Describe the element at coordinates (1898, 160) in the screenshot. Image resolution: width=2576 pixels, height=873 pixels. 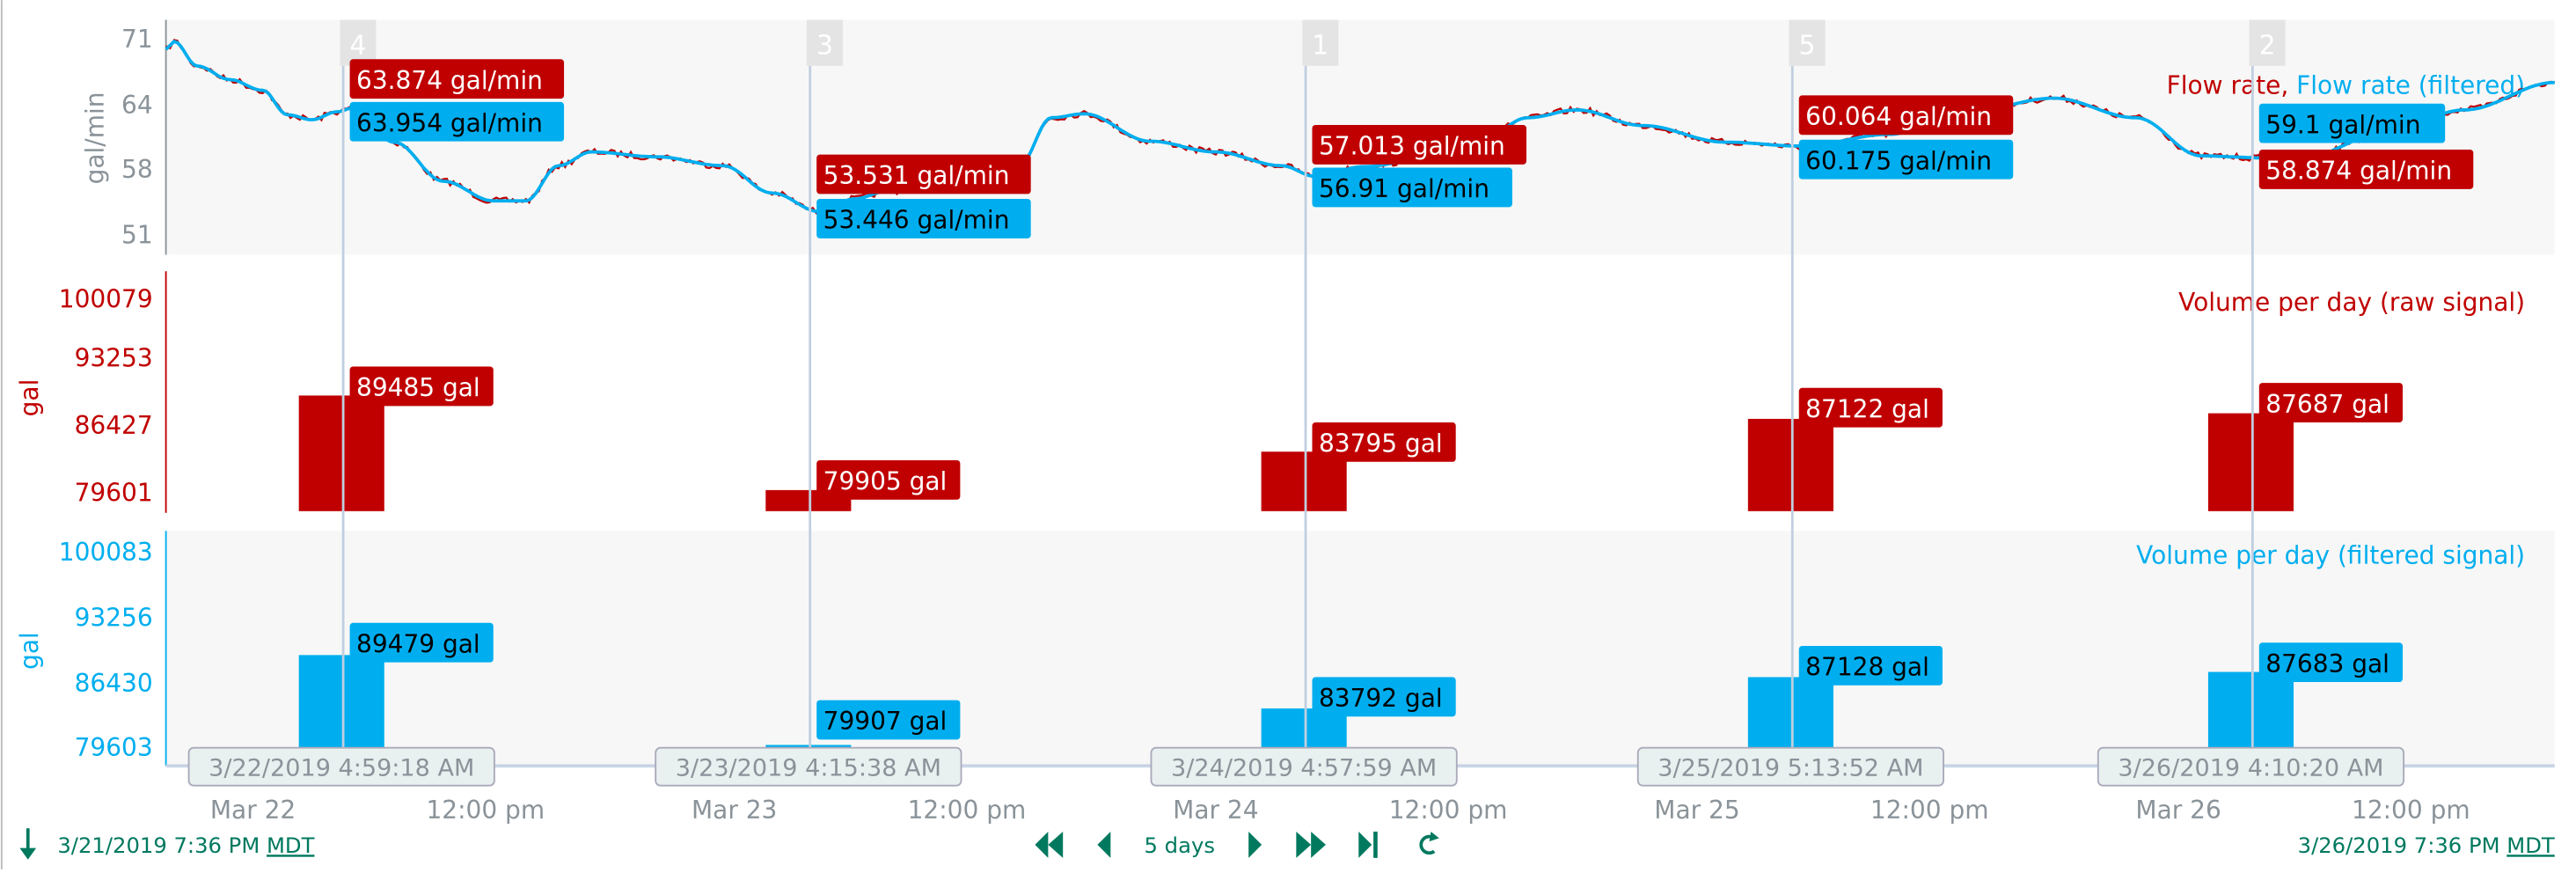
I see `svg-text: 60.175 gal/min` at that location.